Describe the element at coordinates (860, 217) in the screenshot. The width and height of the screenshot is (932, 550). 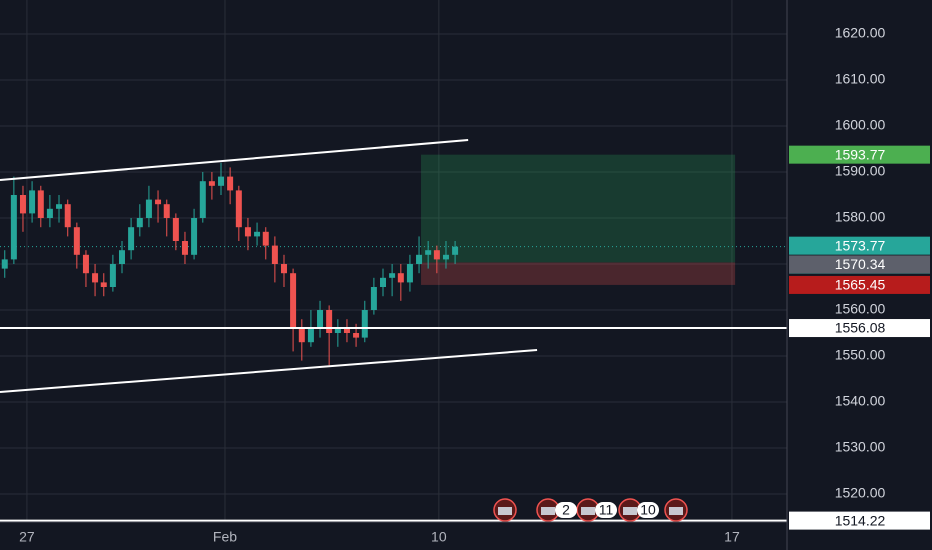
I see `y-tick-label: 1580.00` at that location.